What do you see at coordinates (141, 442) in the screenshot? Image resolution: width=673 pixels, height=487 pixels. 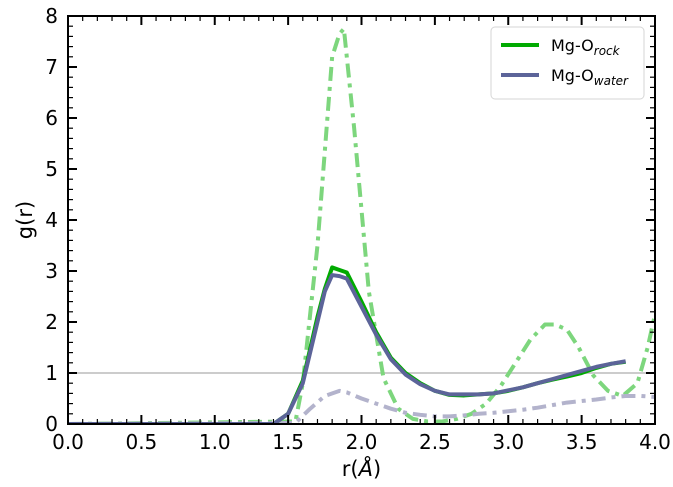 I see `x-tick-label: 0.5` at bounding box center [141, 442].